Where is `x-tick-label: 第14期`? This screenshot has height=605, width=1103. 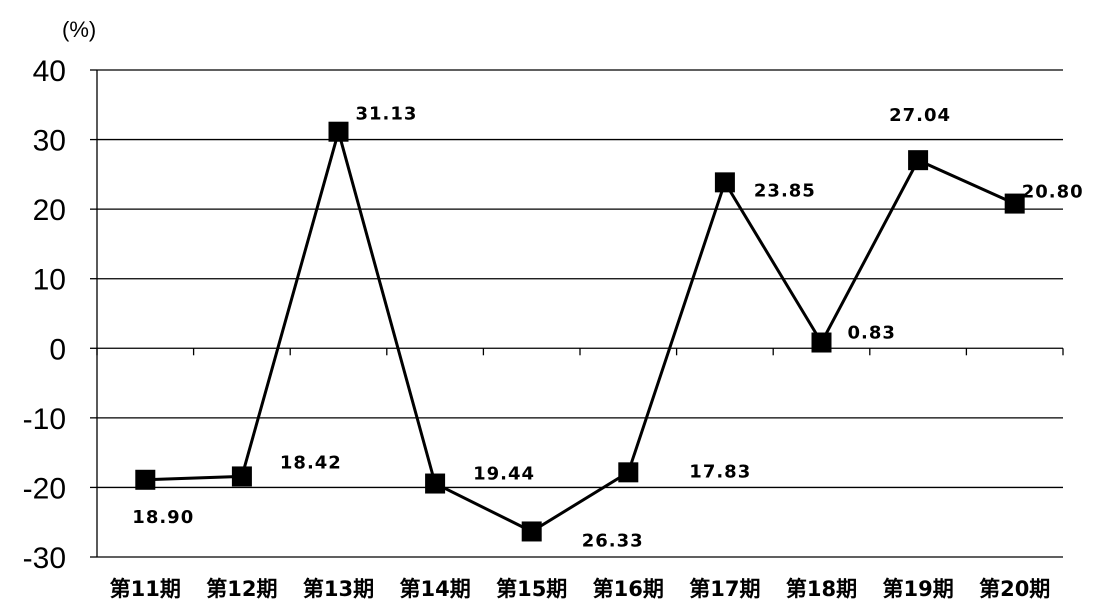 x-tick-label: 第14期 is located at coordinates (434, 589).